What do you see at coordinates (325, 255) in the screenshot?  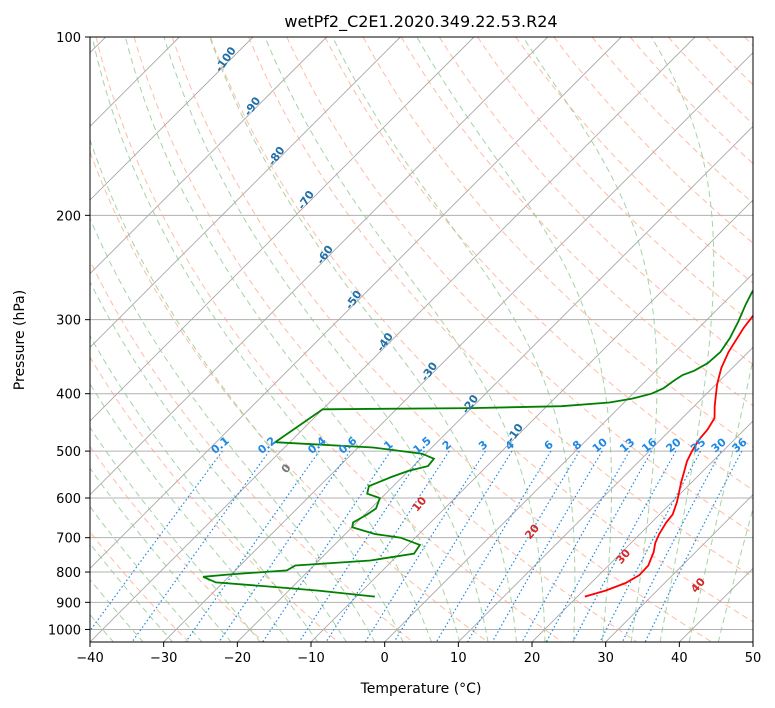 I see `dry-adiabat-label: -60` at bounding box center [325, 255].